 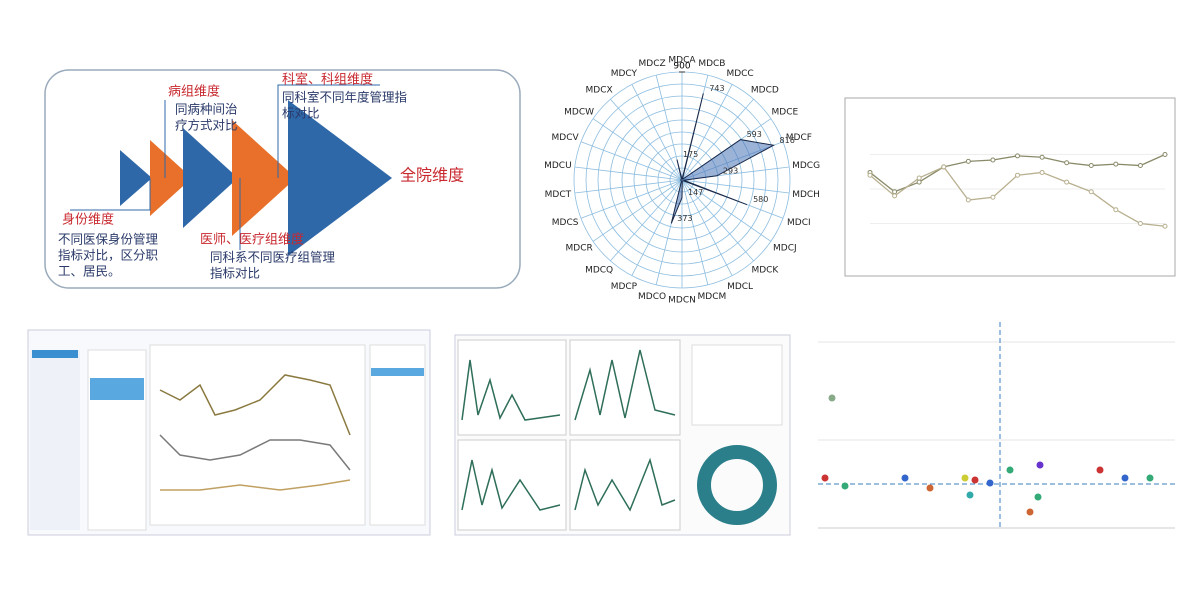 What do you see at coordinates (712, 297) in the screenshot?
I see `radar-axis-label: MDCM` at bounding box center [712, 297].